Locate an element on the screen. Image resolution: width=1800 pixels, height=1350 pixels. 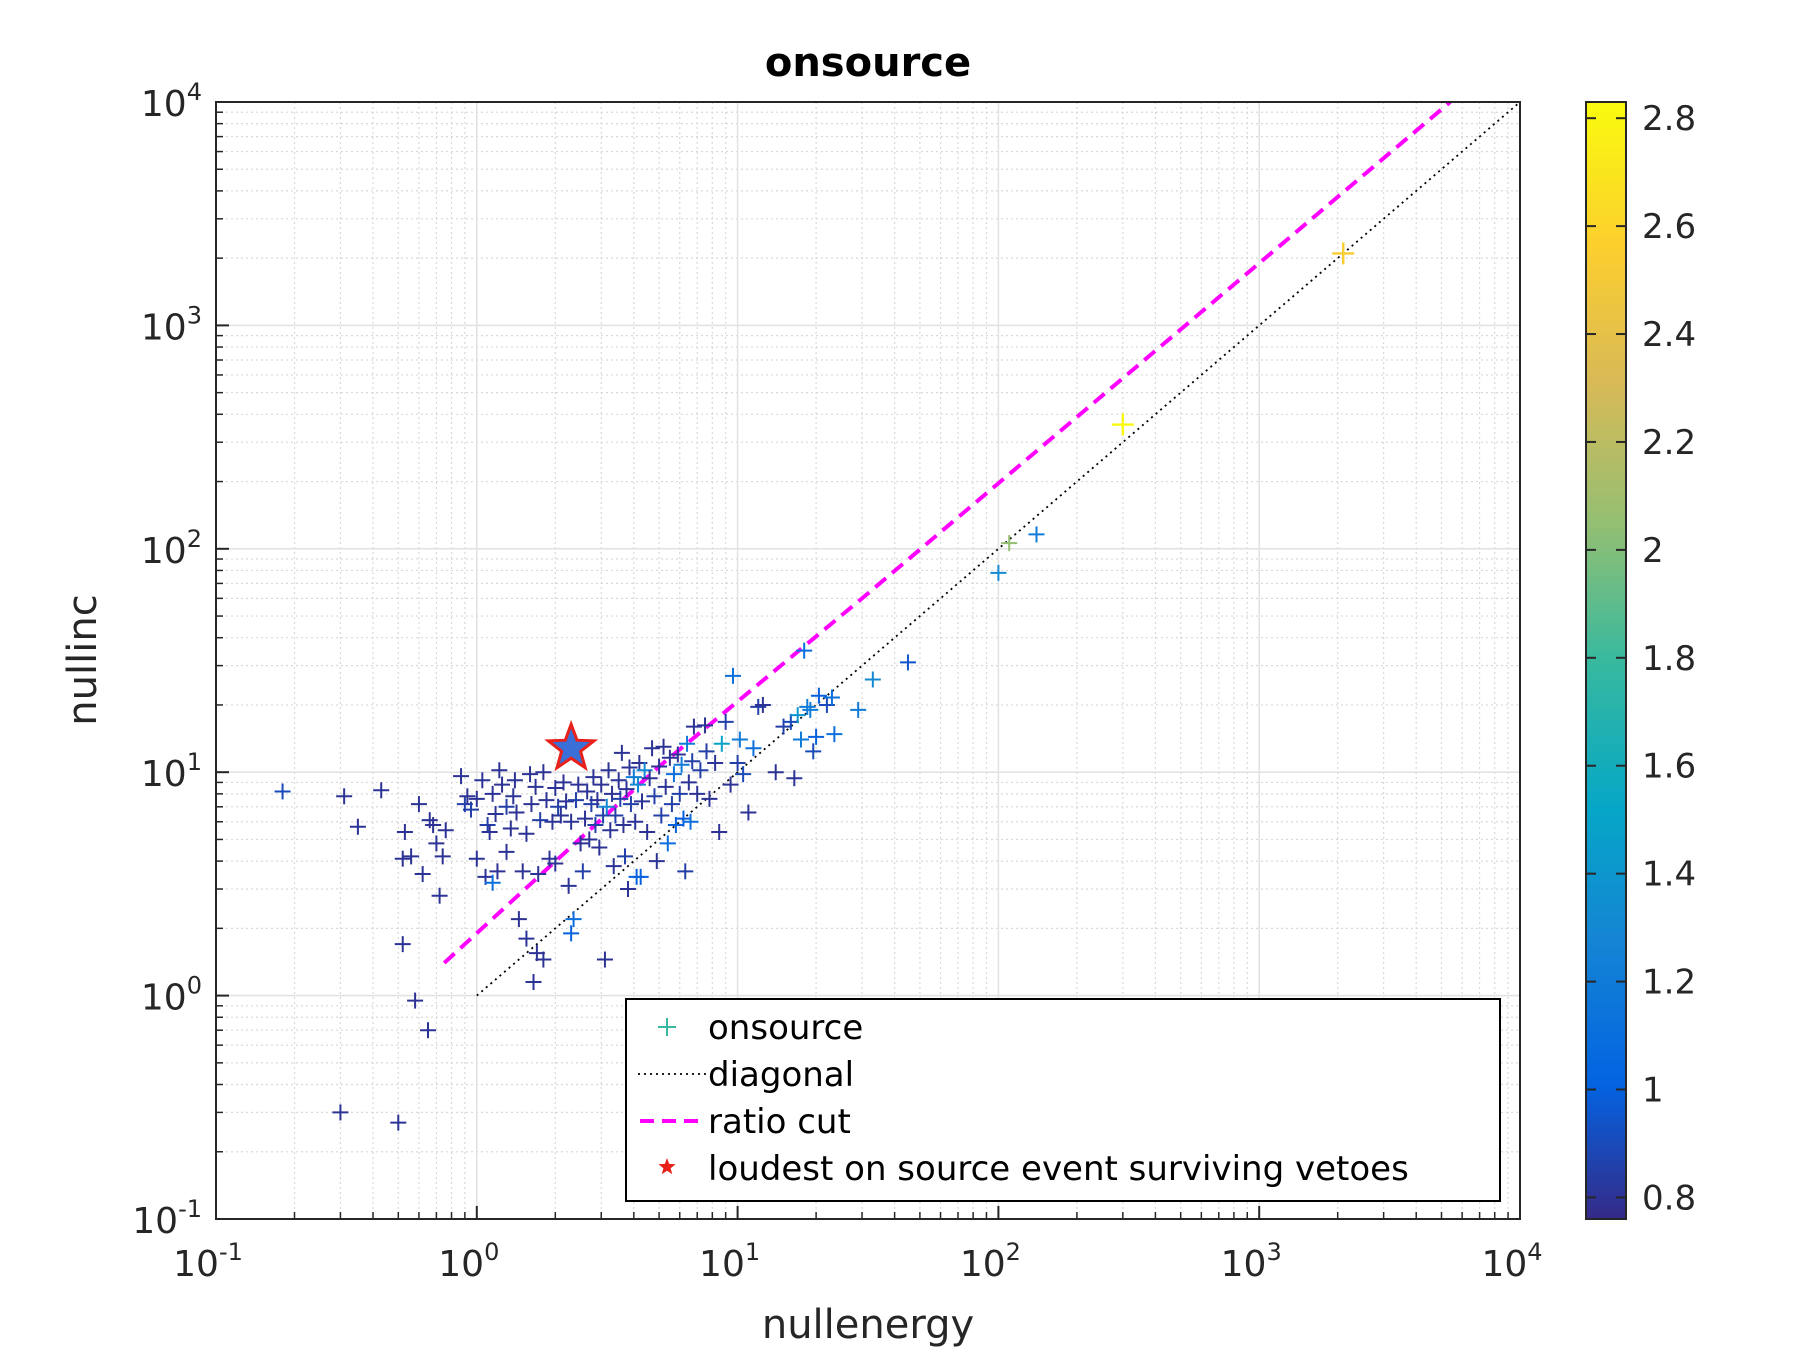
chart-title: onsource is located at coordinates (868, 63).